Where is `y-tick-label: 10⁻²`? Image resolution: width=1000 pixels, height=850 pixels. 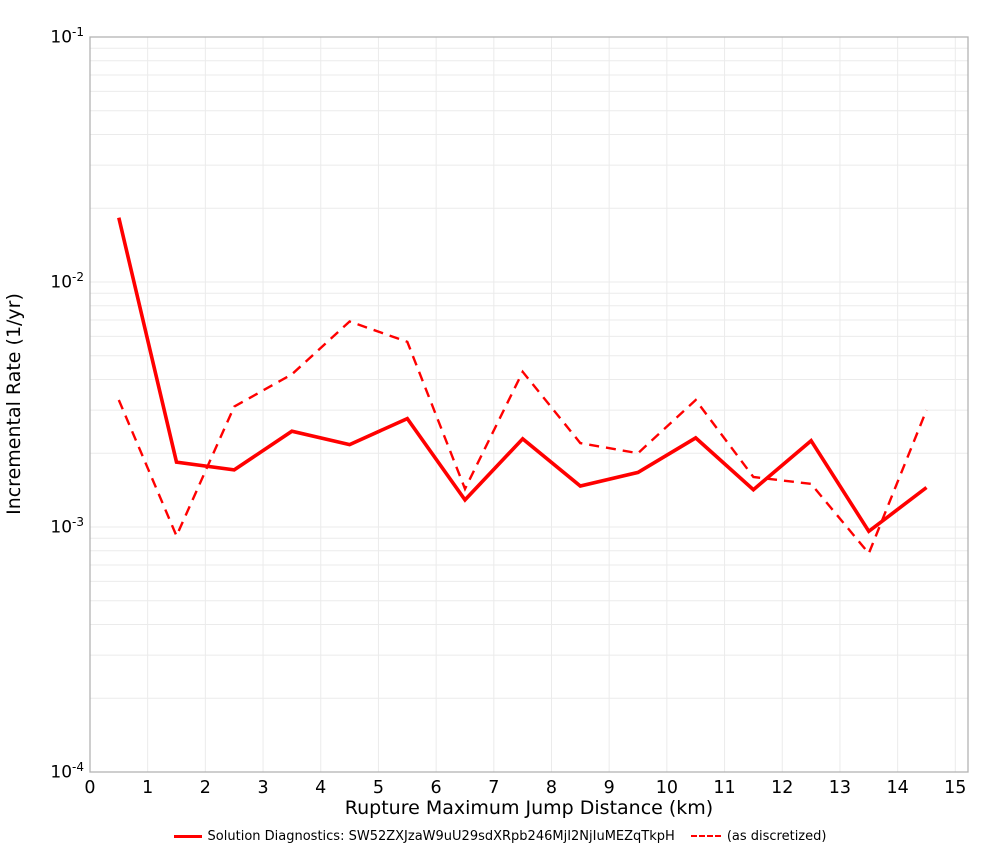
y-tick-label: 10⁻² is located at coordinates (67, 281).